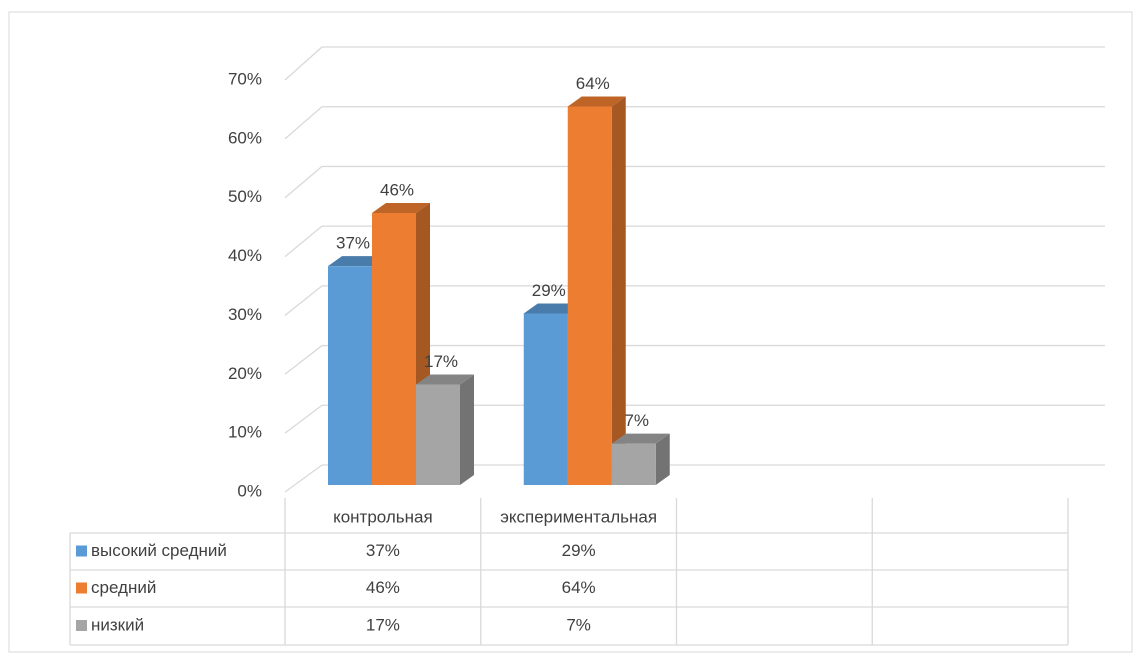  I want to click on data-label: 46%, so click(397, 189).